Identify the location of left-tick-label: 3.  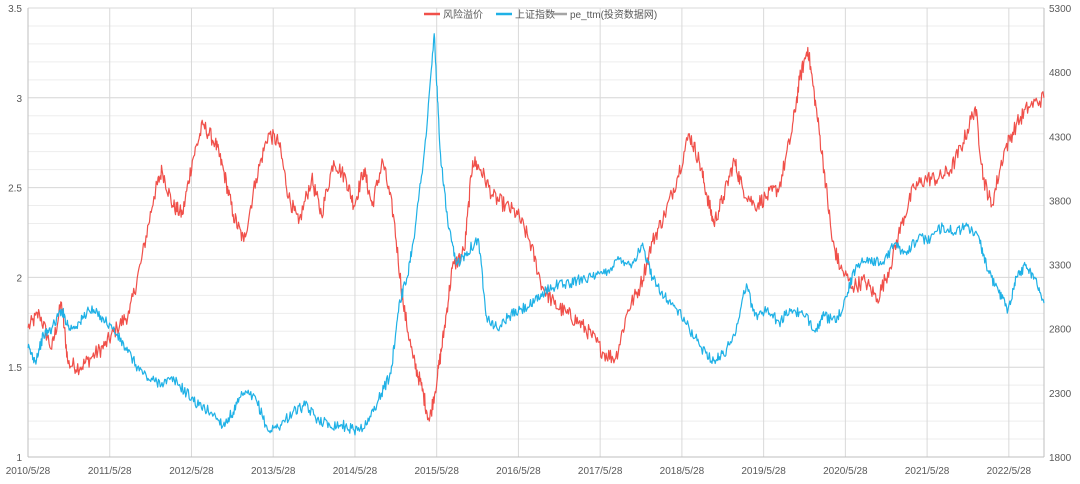
(19, 99).